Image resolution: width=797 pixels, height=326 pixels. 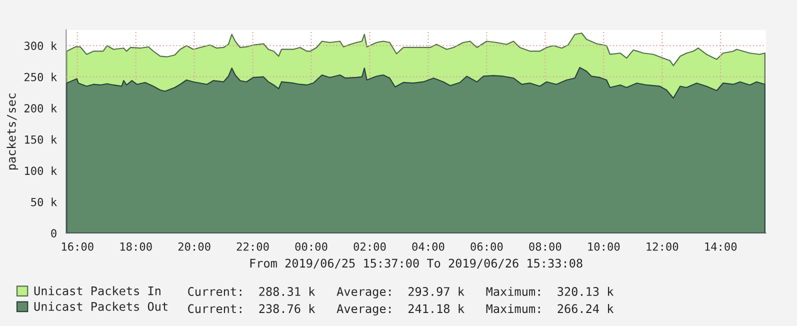 I want to click on y-tick-label: 50 k, so click(x=44, y=202).